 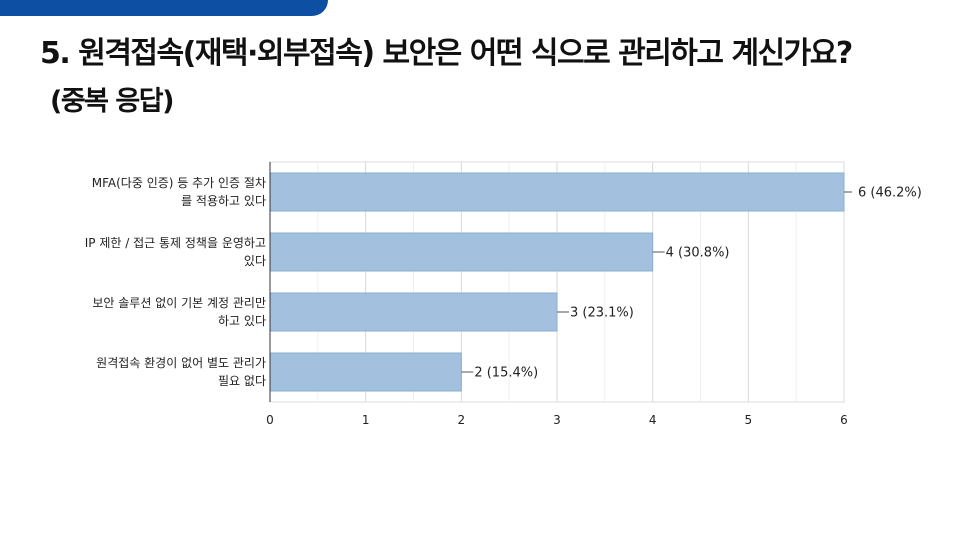 I want to click on x-tick-label: 1, so click(x=366, y=420).